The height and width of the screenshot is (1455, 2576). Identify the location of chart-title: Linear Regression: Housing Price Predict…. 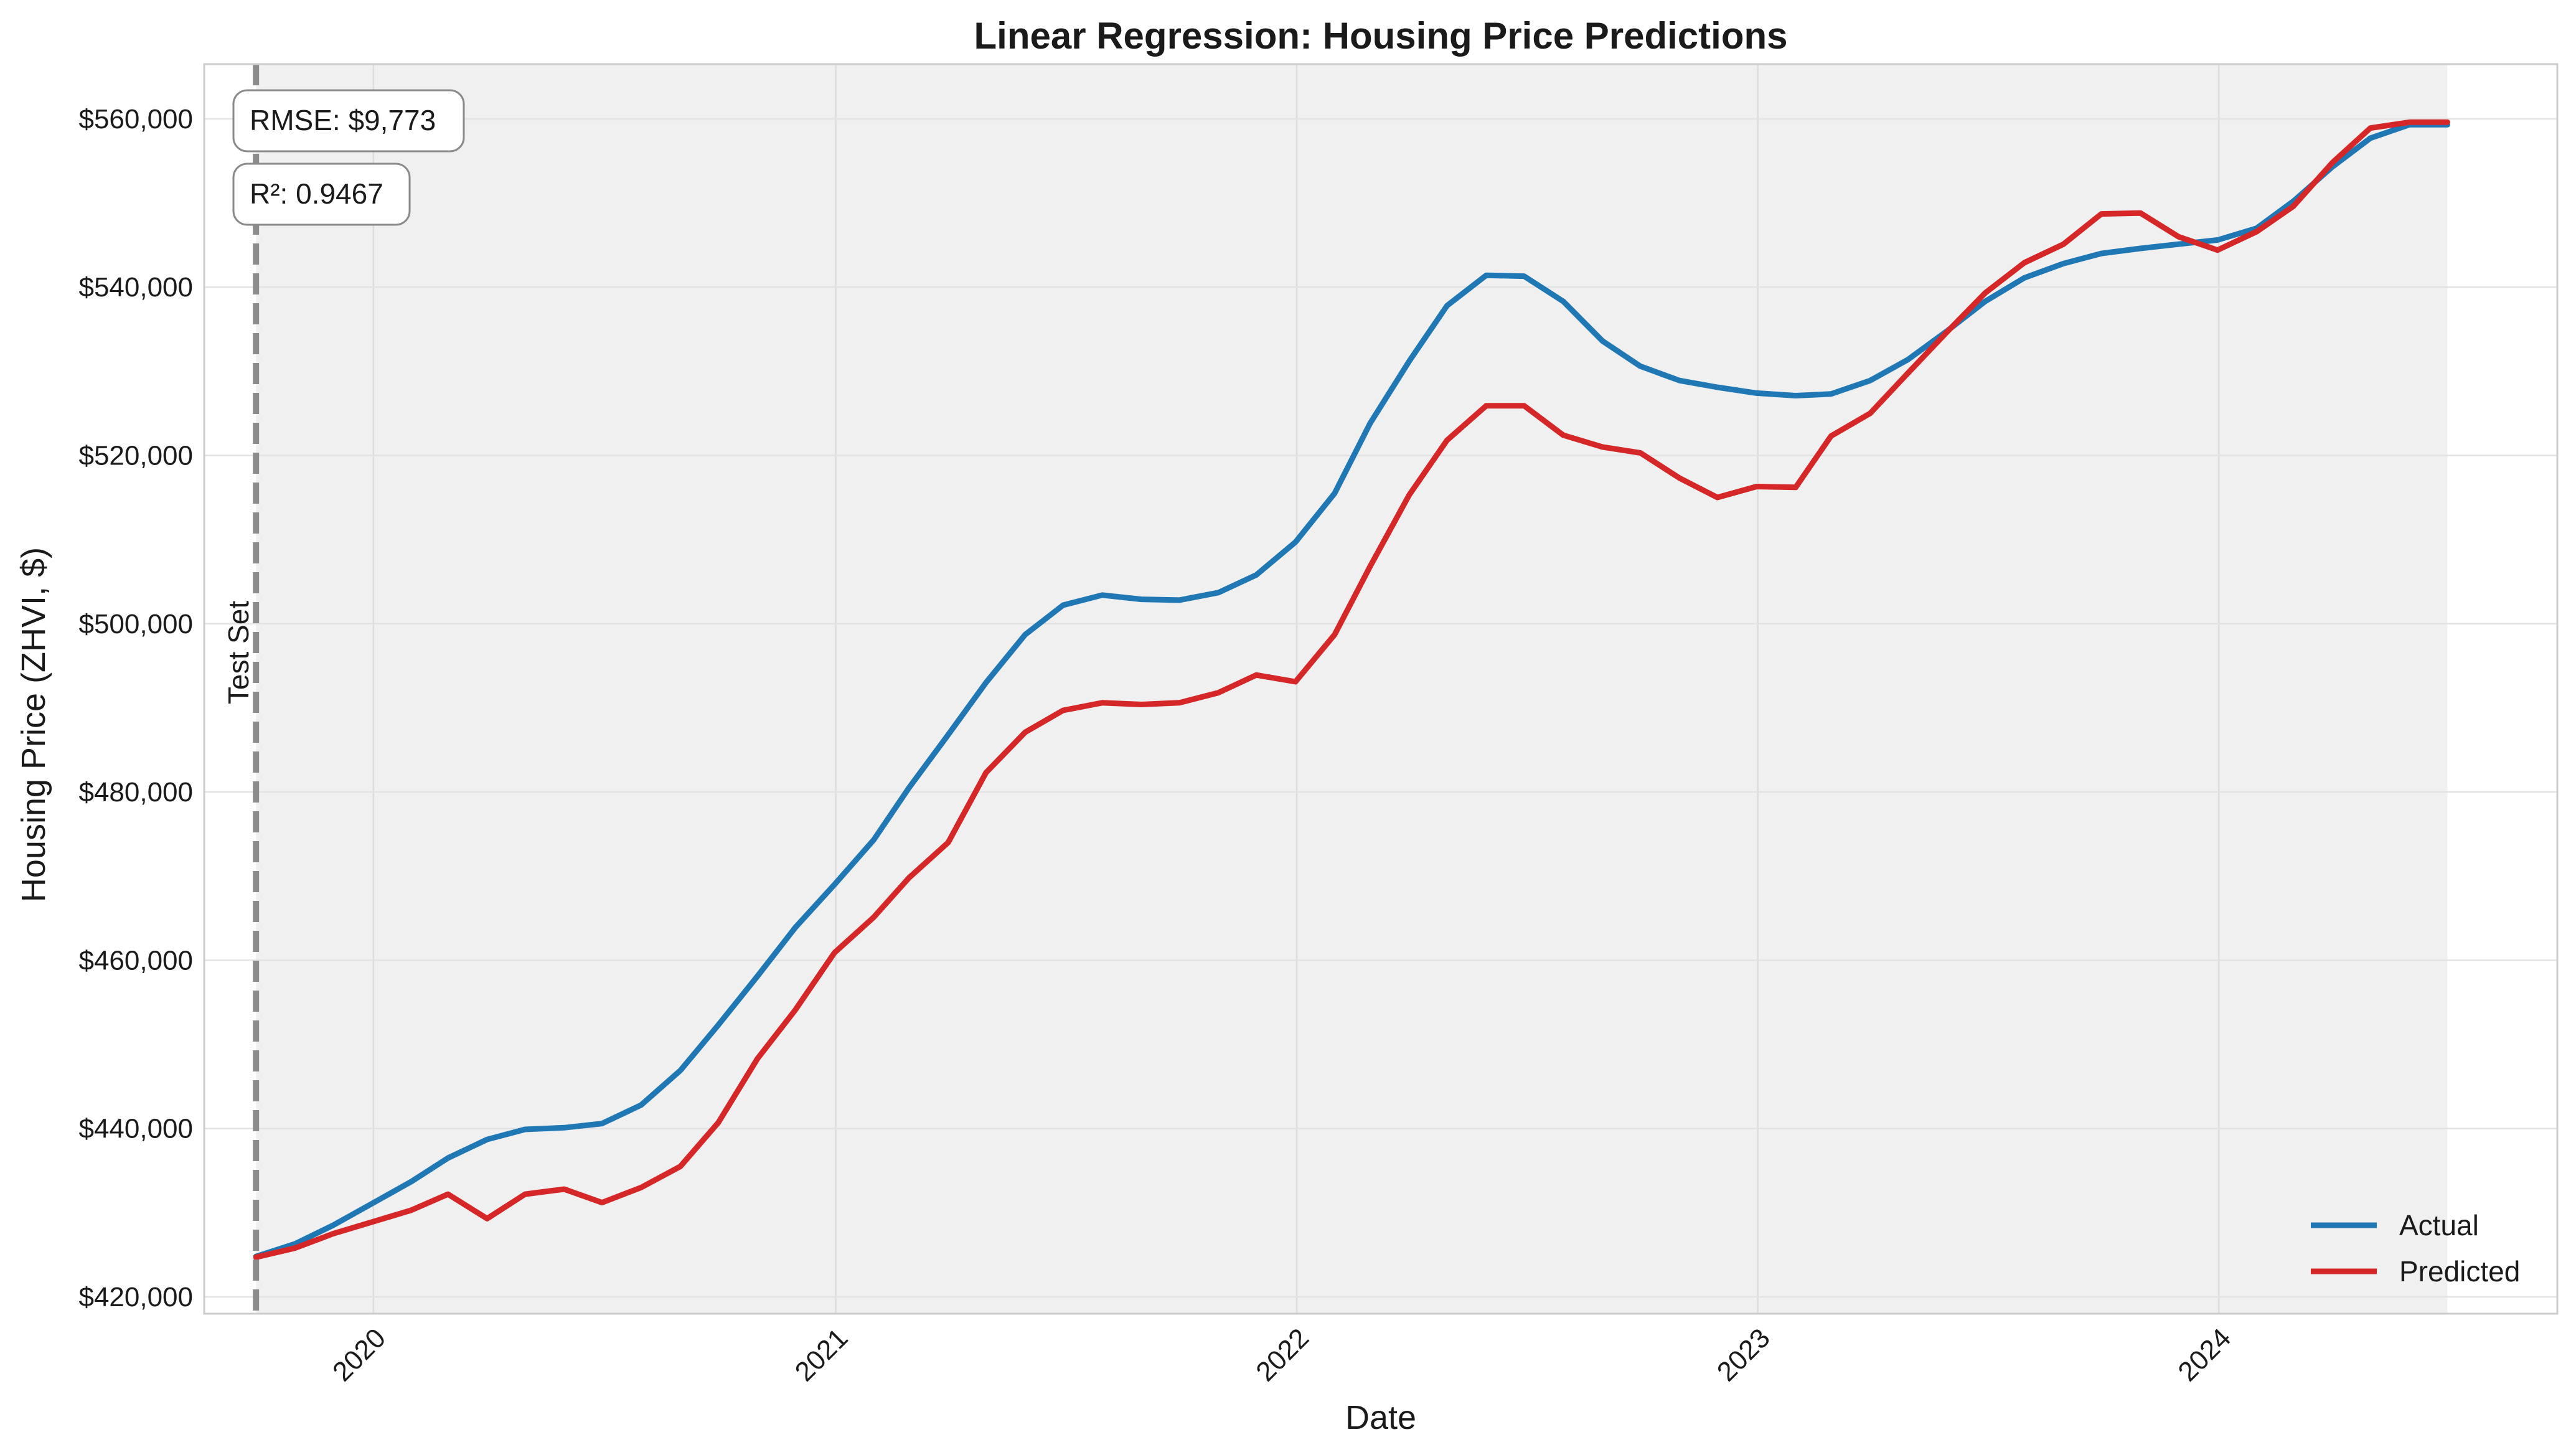
(1381, 36).